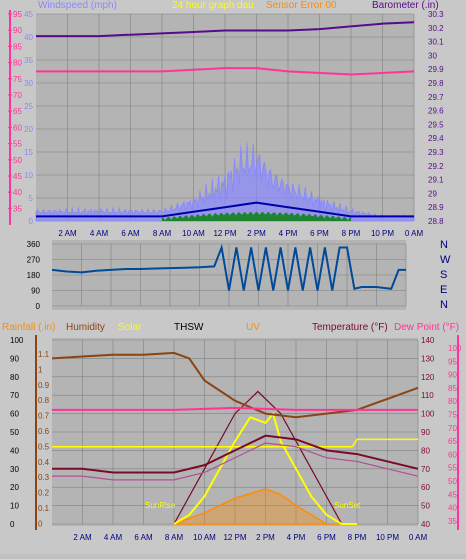 The width and height of the screenshot is (466, 559). What do you see at coordinates (40, 369) in the screenshot?
I see `humidity-tick-label: 1` at bounding box center [40, 369].